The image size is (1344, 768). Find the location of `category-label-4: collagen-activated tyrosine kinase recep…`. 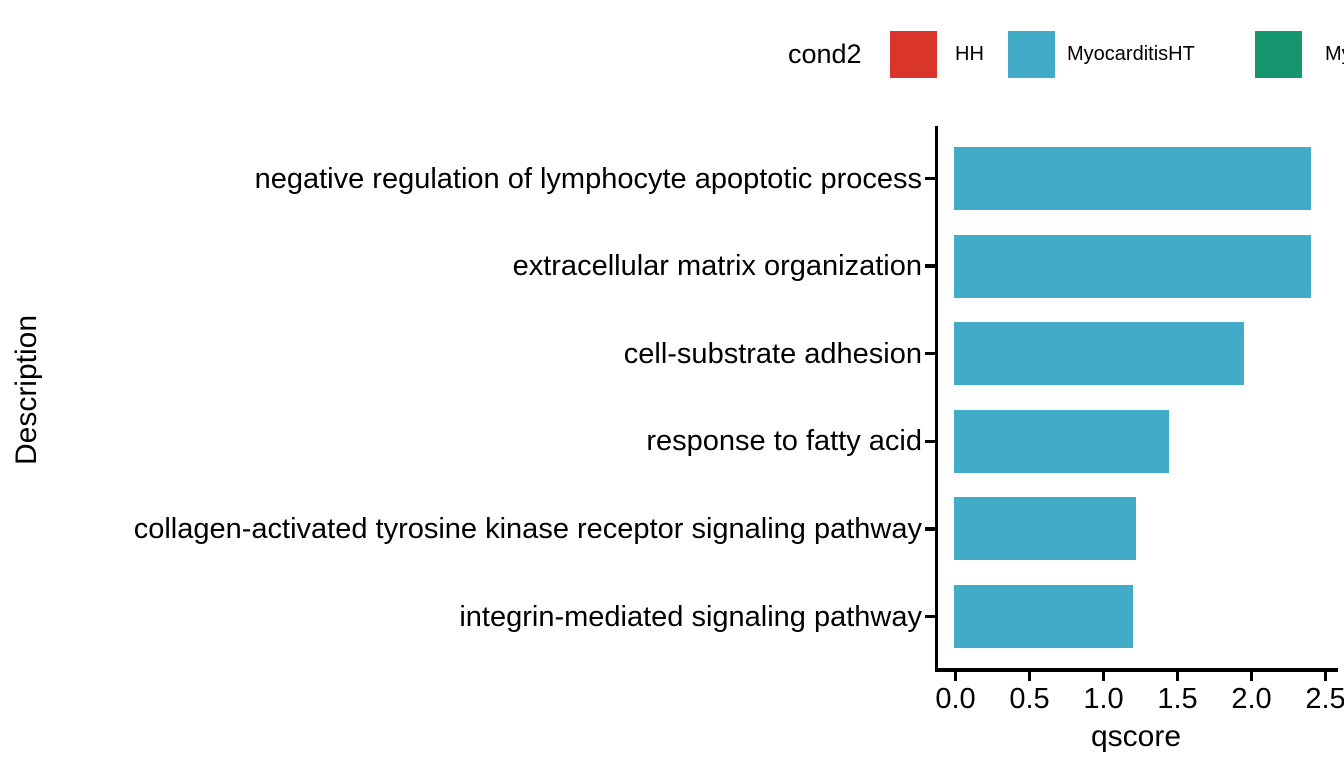

category-label-4: collagen-activated tyrosine kinase recep… is located at coordinates (527, 528).